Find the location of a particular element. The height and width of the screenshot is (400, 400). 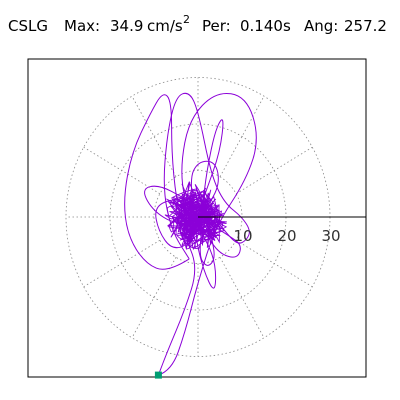

max-value: 34.9 is located at coordinates (126, 26).